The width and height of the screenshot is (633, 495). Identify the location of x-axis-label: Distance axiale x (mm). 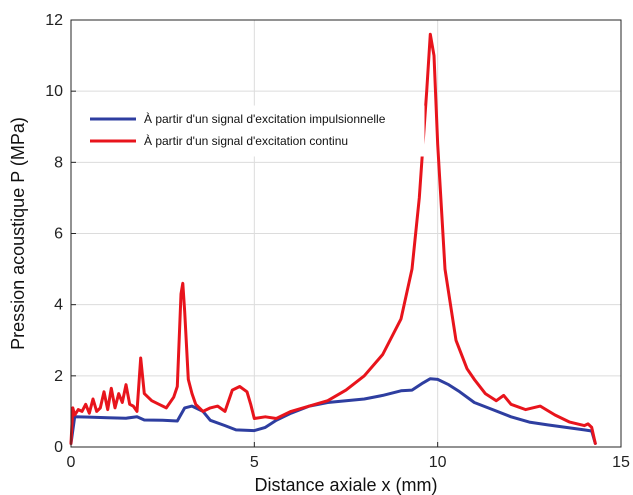
(345, 485).